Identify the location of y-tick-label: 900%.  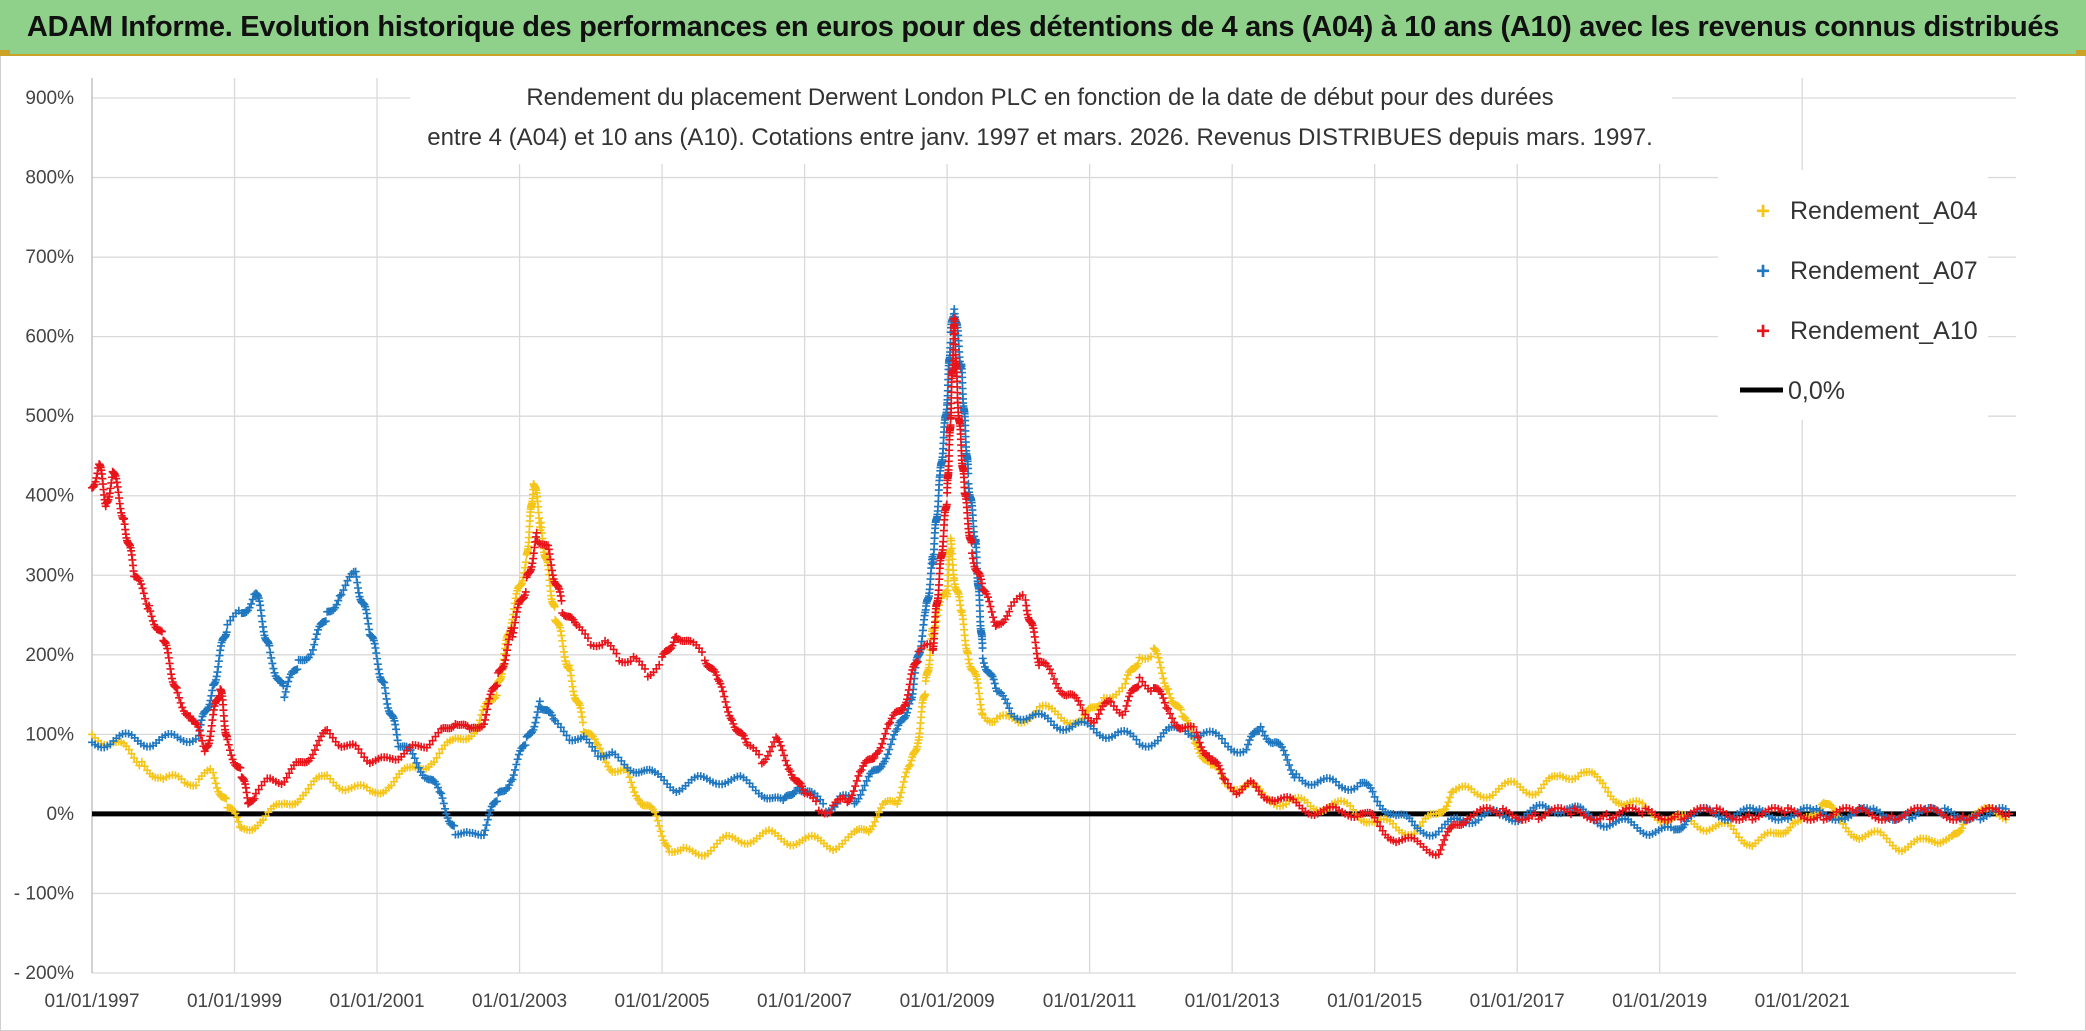
(49, 98).